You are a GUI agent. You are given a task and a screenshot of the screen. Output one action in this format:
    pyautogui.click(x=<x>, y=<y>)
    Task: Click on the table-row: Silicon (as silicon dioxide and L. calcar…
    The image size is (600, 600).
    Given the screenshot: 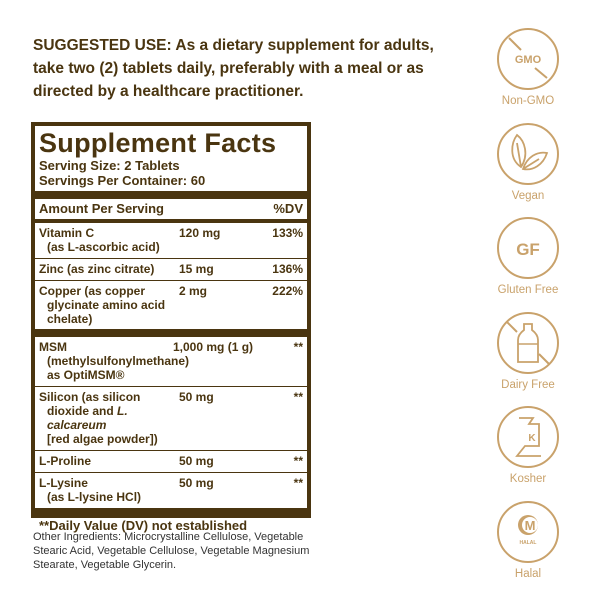 What is the action you would take?
    pyautogui.click(x=171, y=416)
    